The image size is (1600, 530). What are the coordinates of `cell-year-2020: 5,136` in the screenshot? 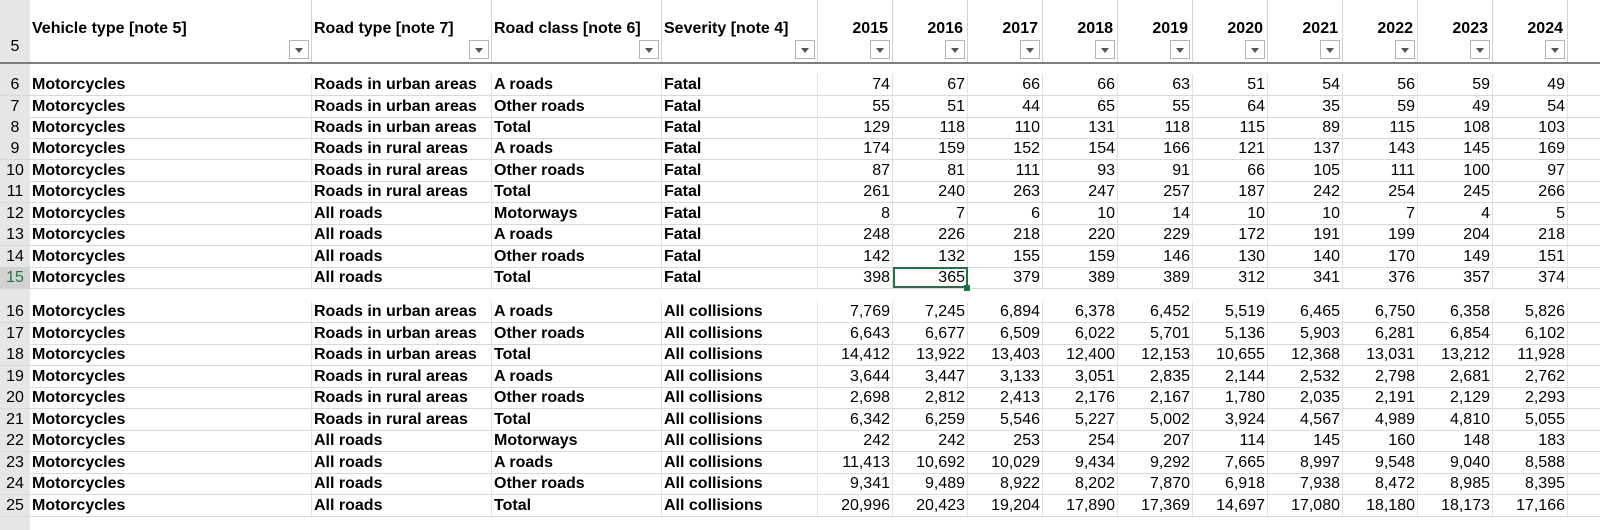 It's located at (1230, 333).